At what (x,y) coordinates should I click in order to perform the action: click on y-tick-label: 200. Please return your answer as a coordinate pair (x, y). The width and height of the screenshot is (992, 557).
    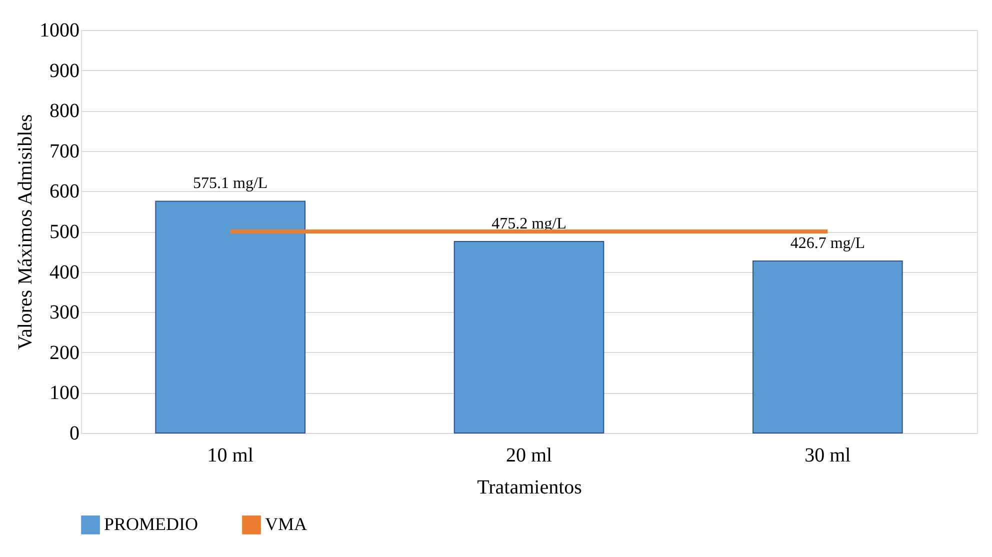
    Looking at the image, I should click on (65, 353).